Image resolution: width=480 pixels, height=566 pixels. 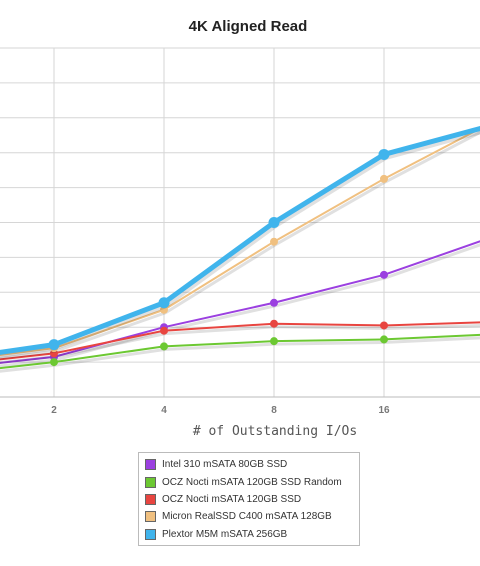 I want to click on x-tick-label: 4, so click(x=164, y=410).